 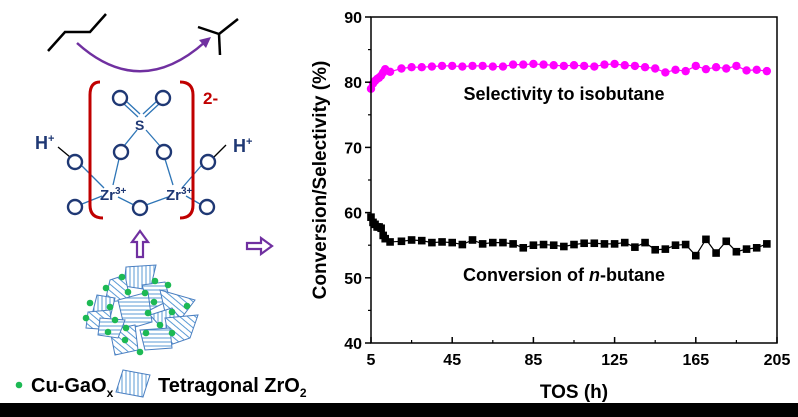 I want to click on catalyst-particle-cluster, so click(x=142, y=310).